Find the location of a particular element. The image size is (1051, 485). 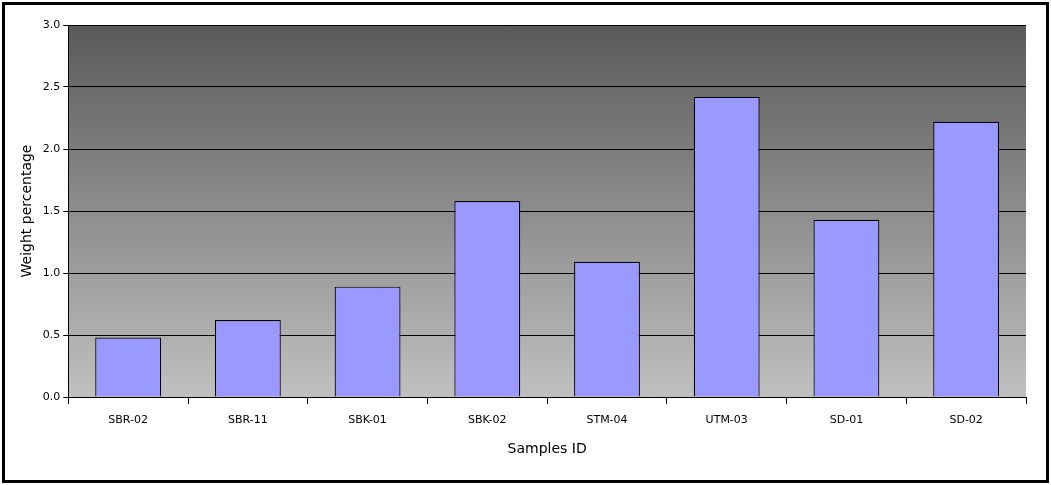

y-tick-label: 3.0 is located at coordinates (51, 24).